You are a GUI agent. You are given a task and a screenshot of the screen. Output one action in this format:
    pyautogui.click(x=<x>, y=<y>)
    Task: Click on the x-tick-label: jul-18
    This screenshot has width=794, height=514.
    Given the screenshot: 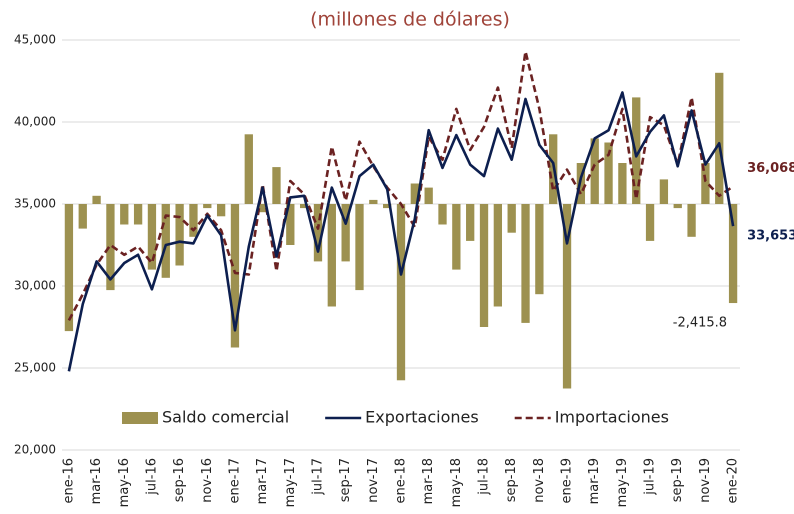 What is the action you would take?
    pyautogui.click(x=484, y=477)
    